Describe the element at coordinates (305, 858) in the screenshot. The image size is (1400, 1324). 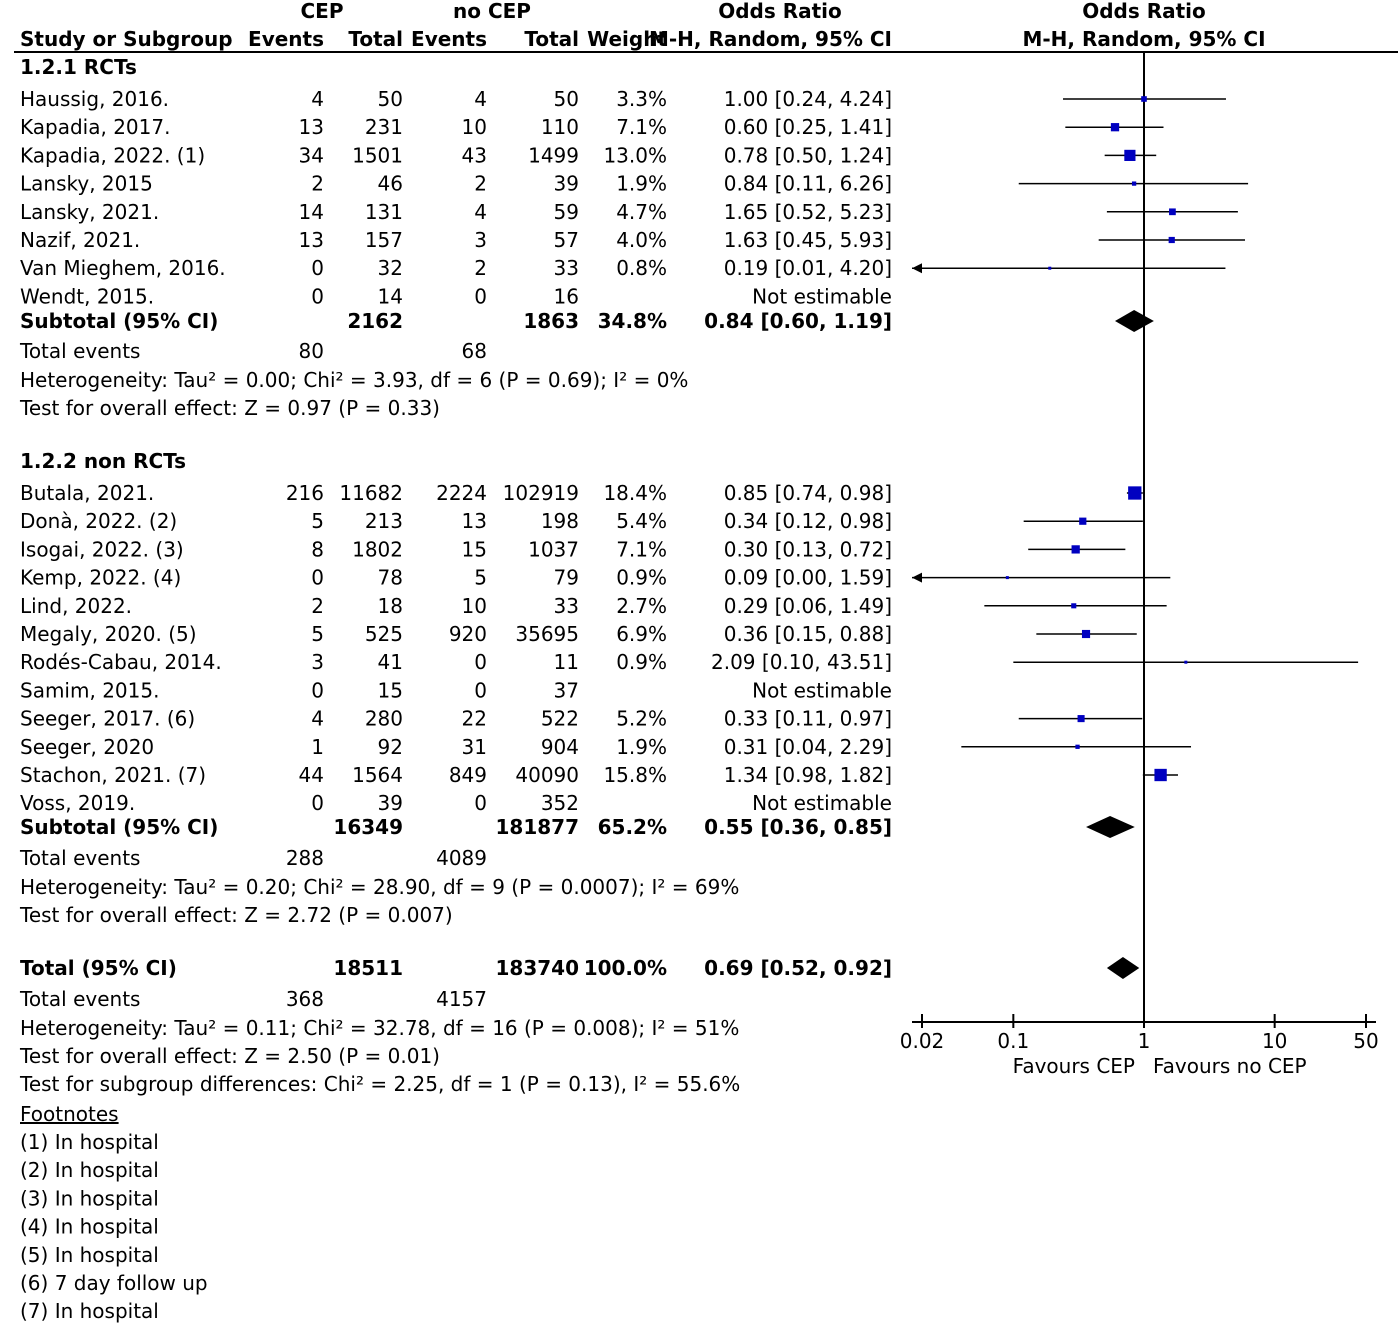
I see `total-events-cep: 288` at that location.